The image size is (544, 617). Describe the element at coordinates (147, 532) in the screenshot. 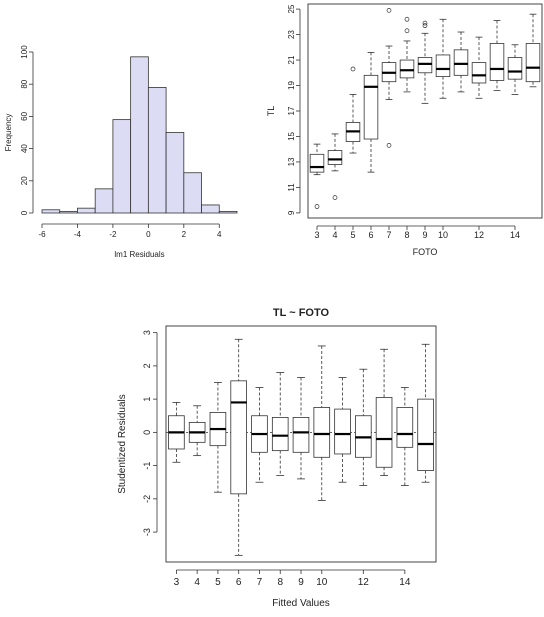

I see `y-tick-label: -3` at that location.